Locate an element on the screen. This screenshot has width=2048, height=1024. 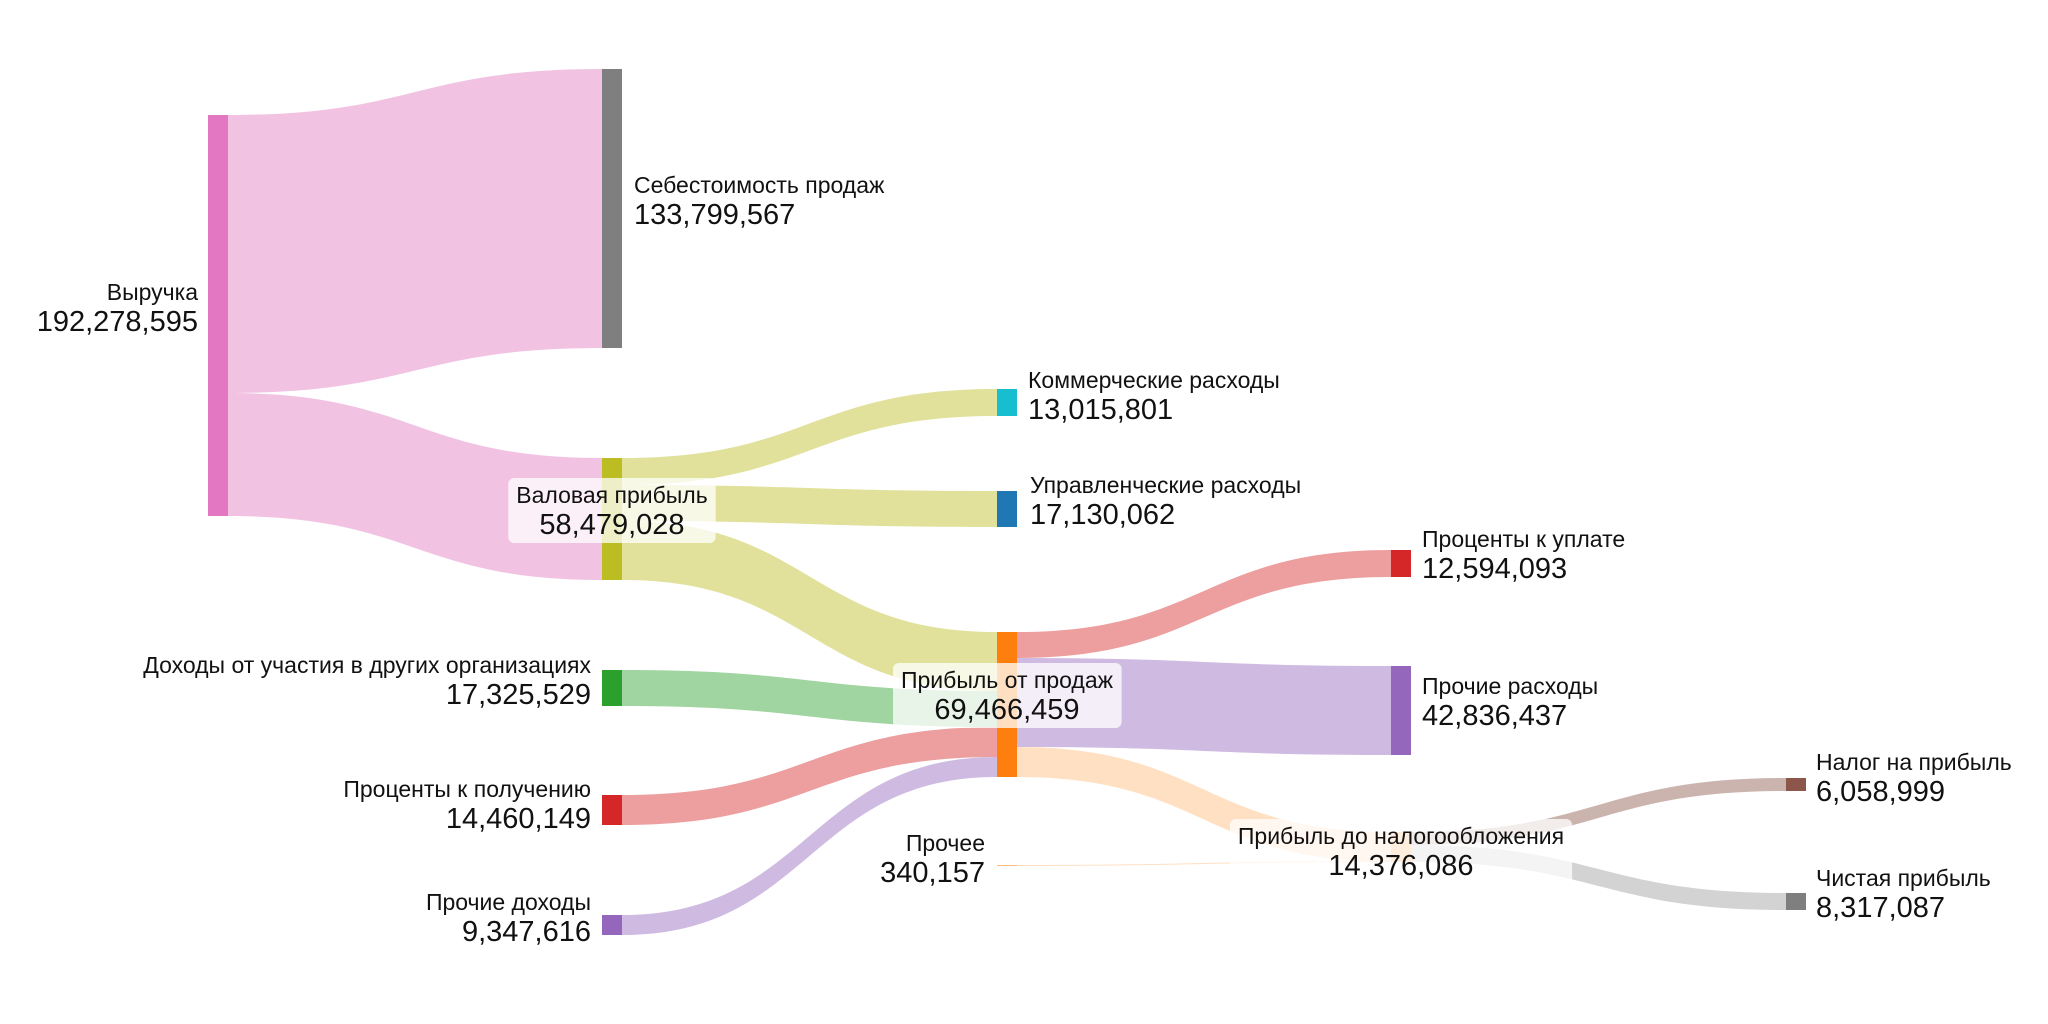
node-admin is located at coordinates (1007, 509).